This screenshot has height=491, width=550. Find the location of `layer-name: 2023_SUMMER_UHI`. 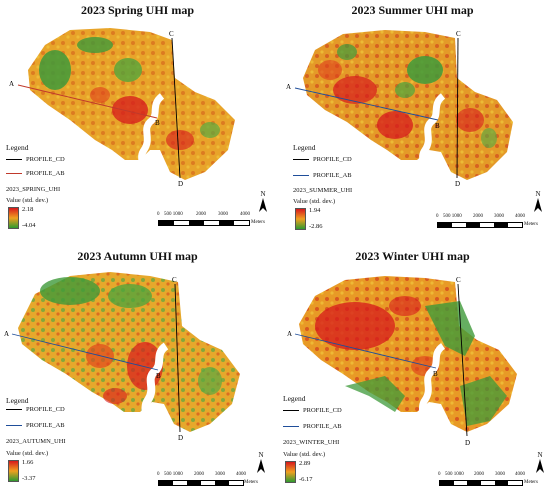

layer-name: 2023_SUMMER_UHI is located at coordinates (323, 190).